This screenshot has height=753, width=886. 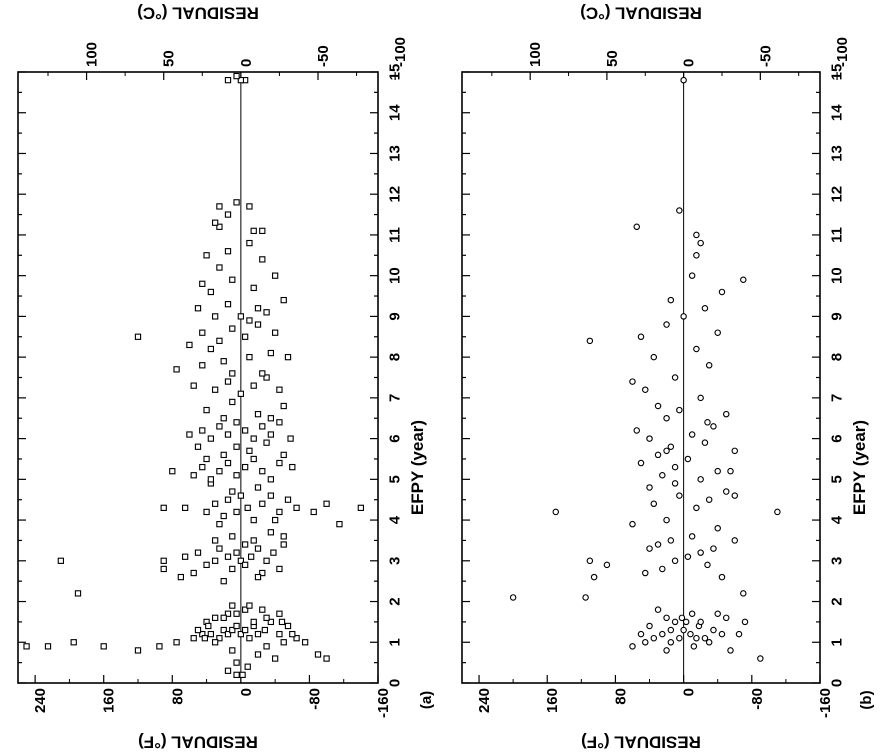 I want to click on efpy-tick-label: 11, so click(x=394, y=235).